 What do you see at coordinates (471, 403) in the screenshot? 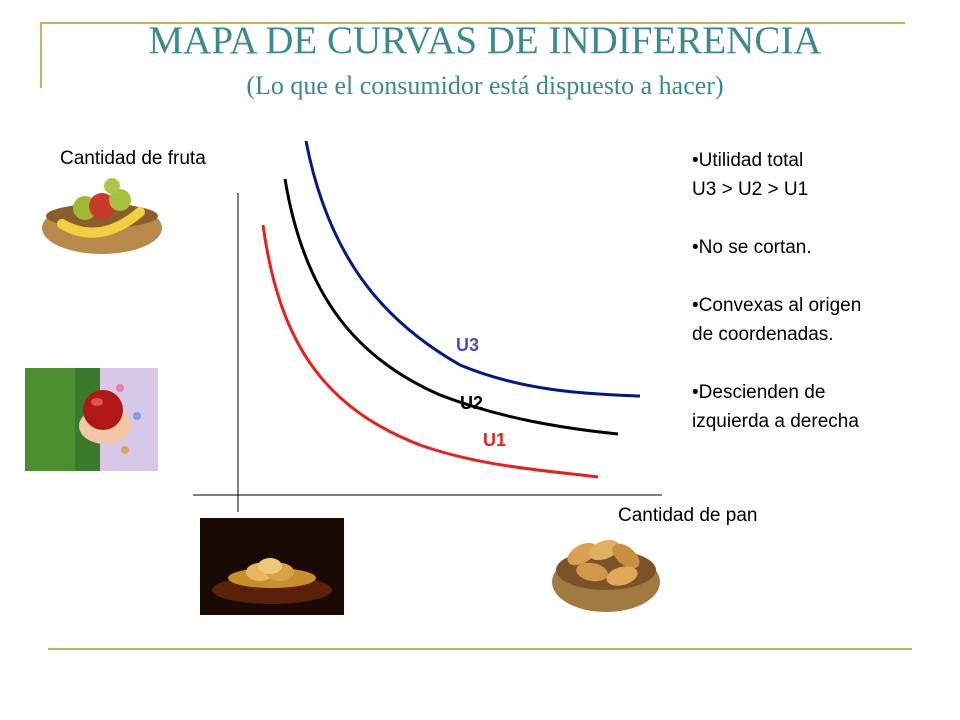
I see `curve-label-u2: U2` at bounding box center [471, 403].